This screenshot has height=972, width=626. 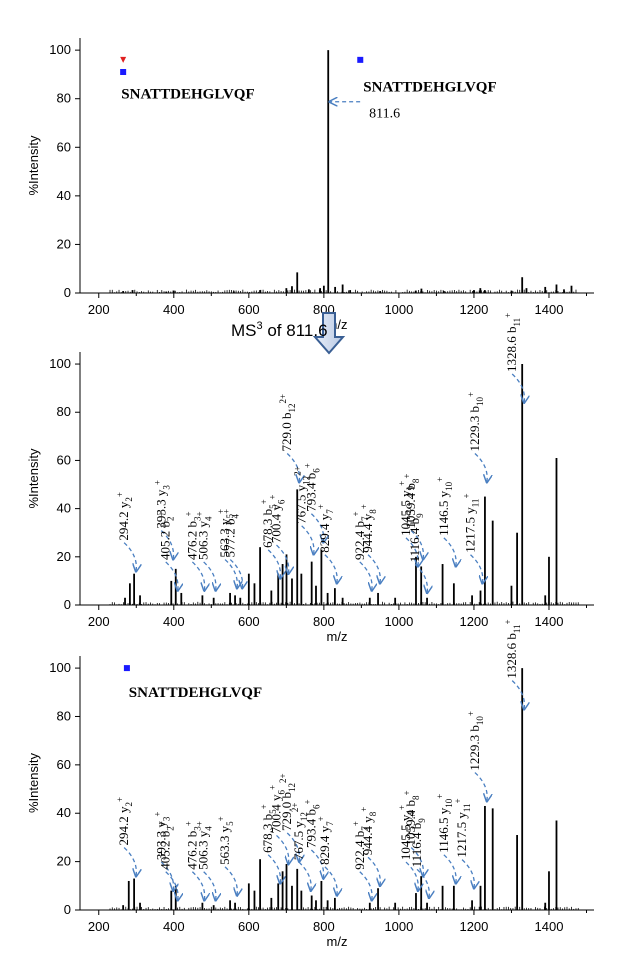 I want to click on blue-square-icon, so click(x=360, y=59).